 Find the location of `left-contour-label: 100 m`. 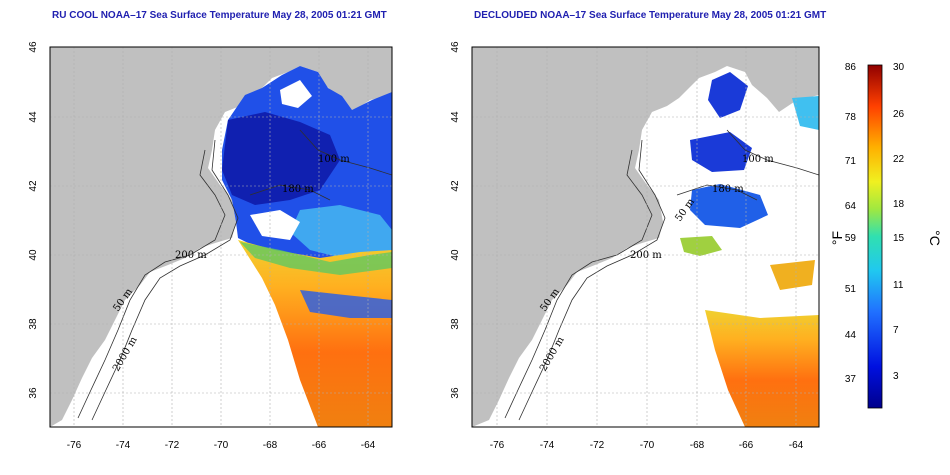

left-contour-label: 100 m is located at coordinates (334, 159).